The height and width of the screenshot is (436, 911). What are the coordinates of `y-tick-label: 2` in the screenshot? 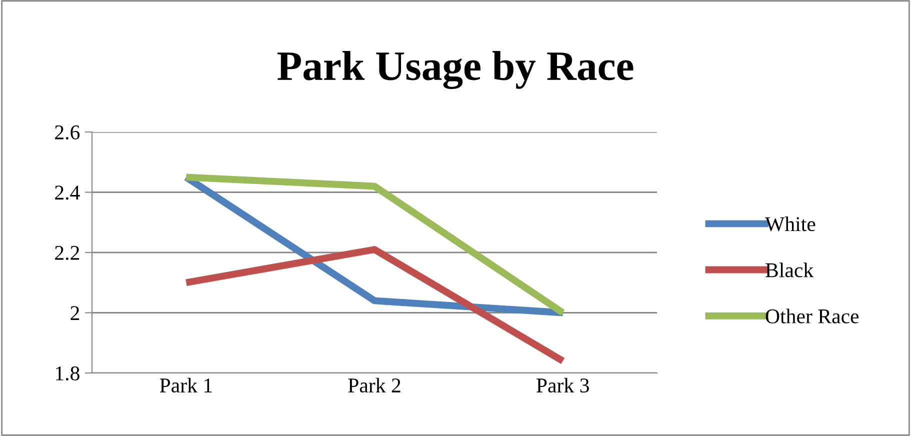 It's located at (75, 313).